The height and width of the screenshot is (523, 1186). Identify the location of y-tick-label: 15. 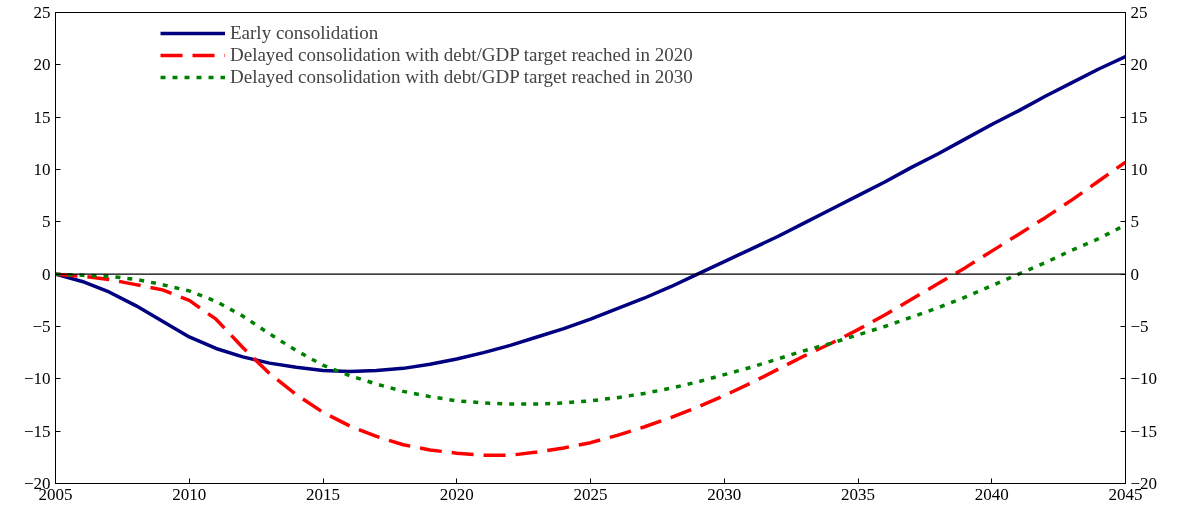
(42, 117).